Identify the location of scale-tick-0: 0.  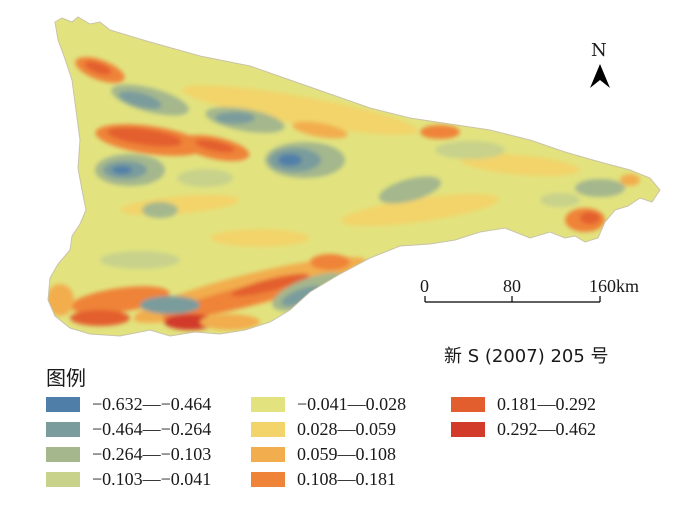
(424, 286).